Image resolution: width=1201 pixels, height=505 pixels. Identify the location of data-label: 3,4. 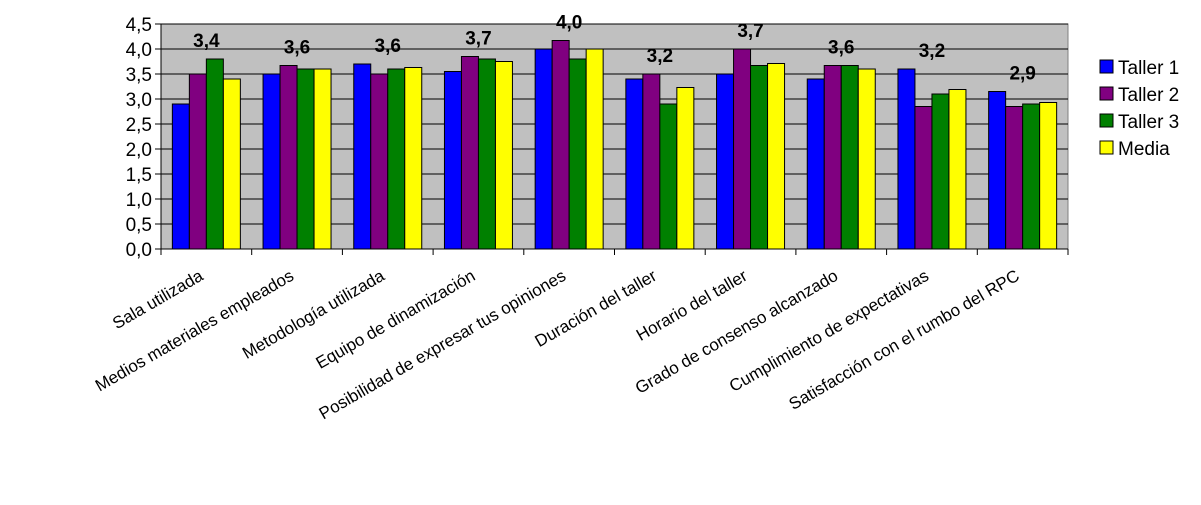
(206, 41).